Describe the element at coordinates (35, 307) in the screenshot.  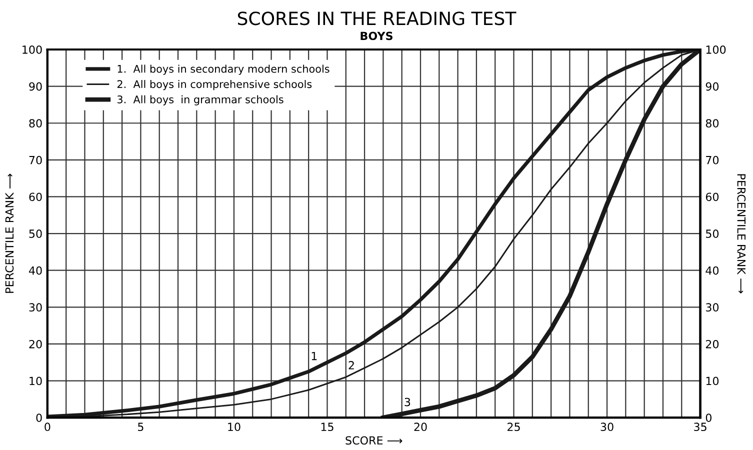
I see `y-tick-label: 30` at that location.